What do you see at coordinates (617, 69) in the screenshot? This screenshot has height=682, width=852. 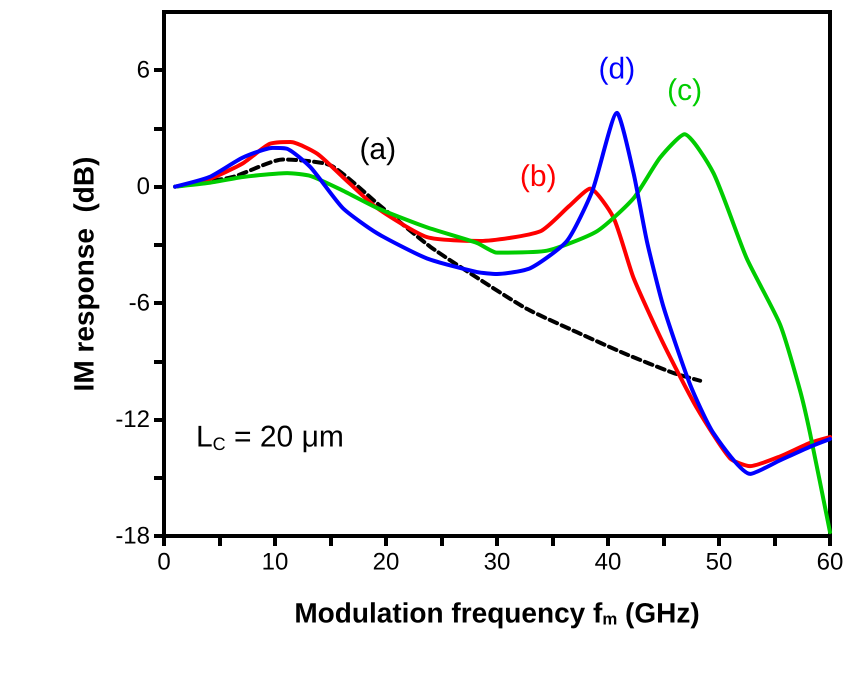 I see `series-label: (d)` at bounding box center [617, 69].